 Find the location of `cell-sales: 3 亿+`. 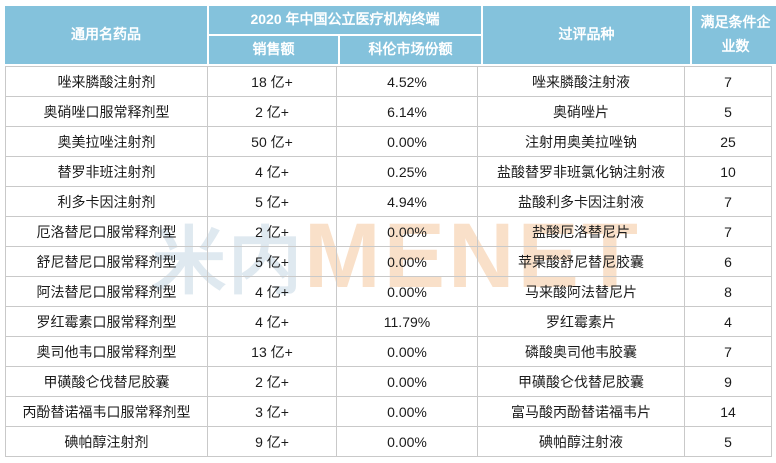

cell-sales: 3 亿+ is located at coordinates (272, 411).